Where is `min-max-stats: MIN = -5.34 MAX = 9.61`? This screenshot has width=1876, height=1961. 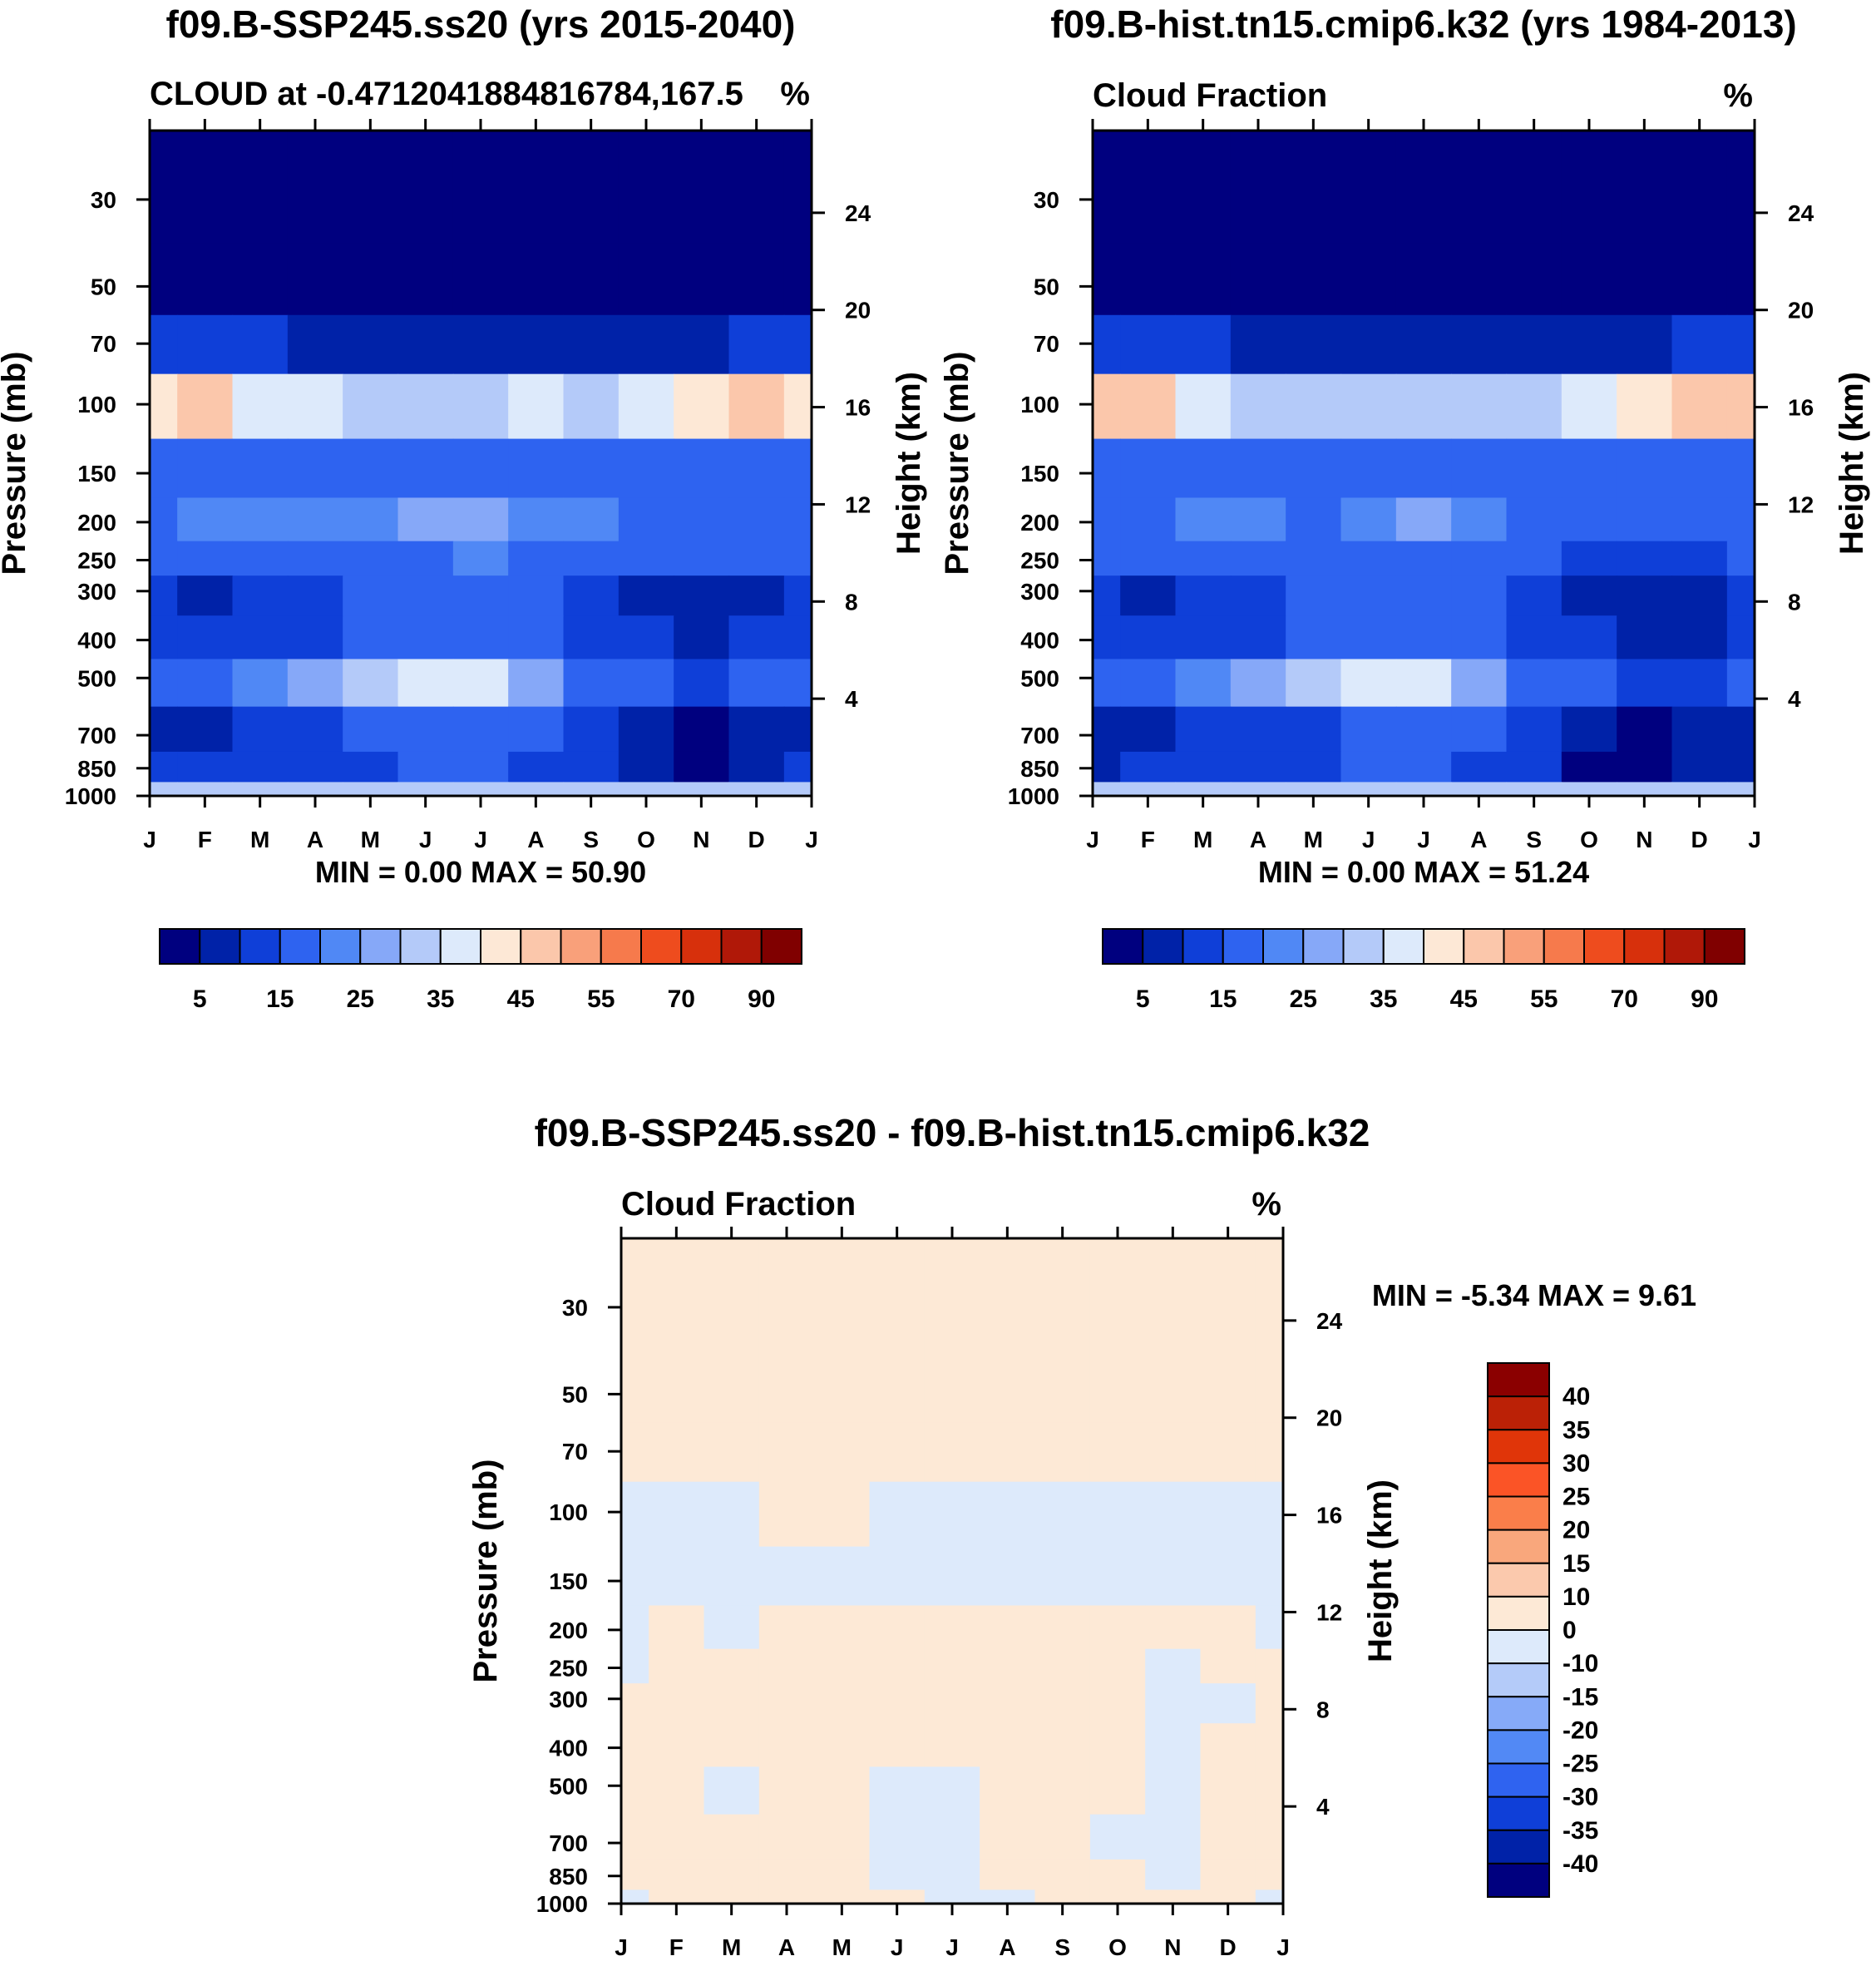
min-max-stats: MIN = -5.34 MAX = 9.61 is located at coordinates (1534, 1295).